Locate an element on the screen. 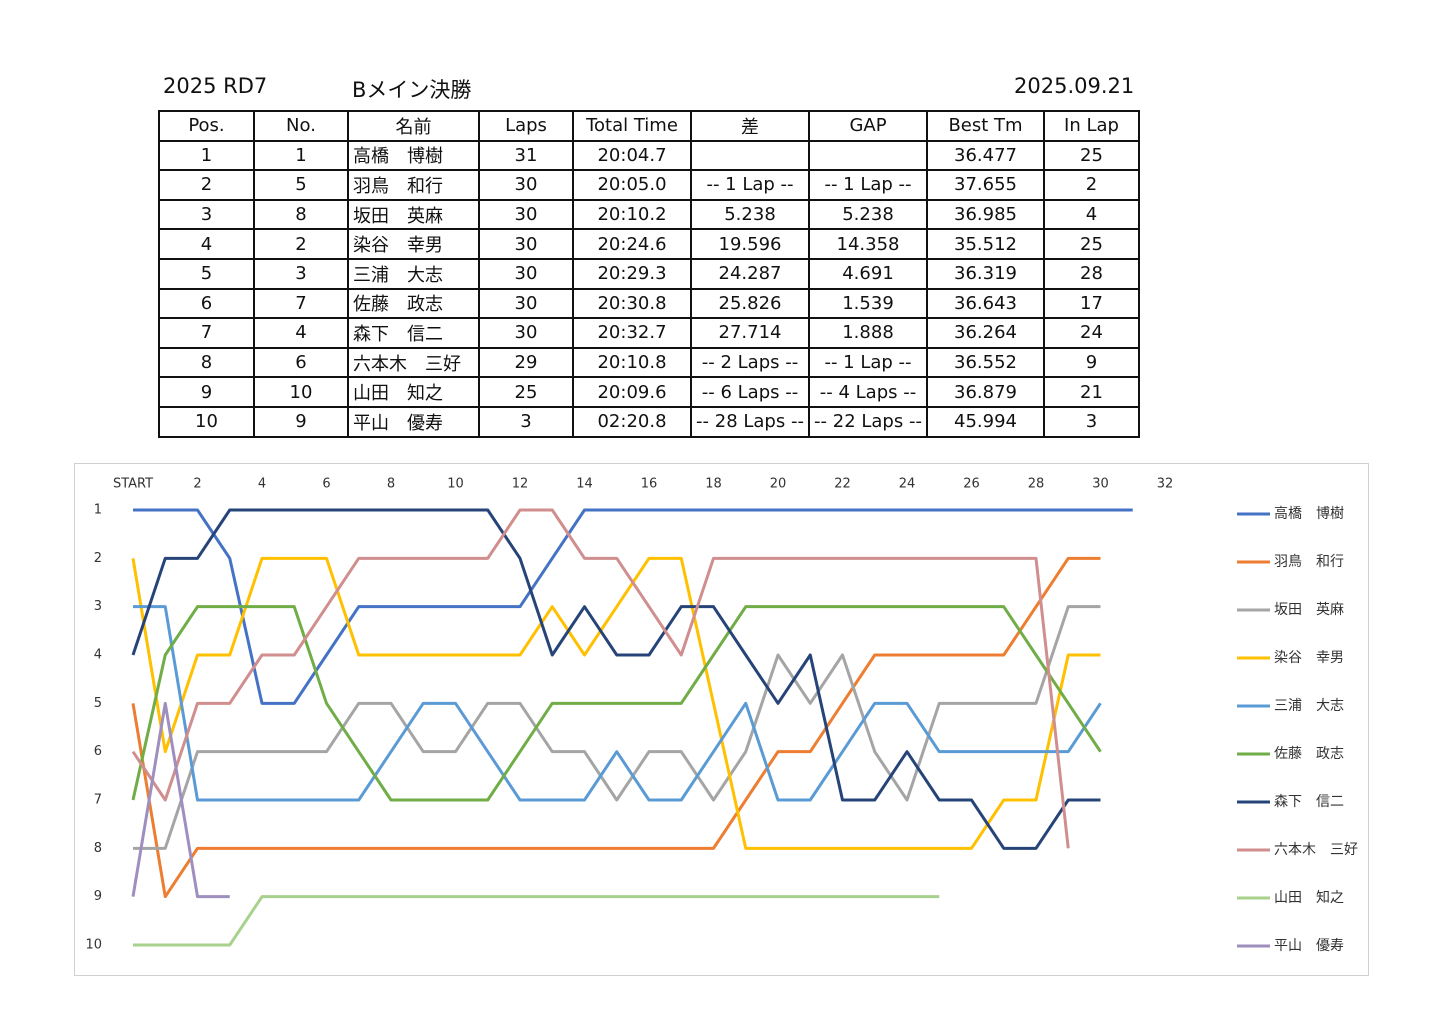 The height and width of the screenshot is (1018, 1440). cell: 20:24.6 is located at coordinates (632, 244).